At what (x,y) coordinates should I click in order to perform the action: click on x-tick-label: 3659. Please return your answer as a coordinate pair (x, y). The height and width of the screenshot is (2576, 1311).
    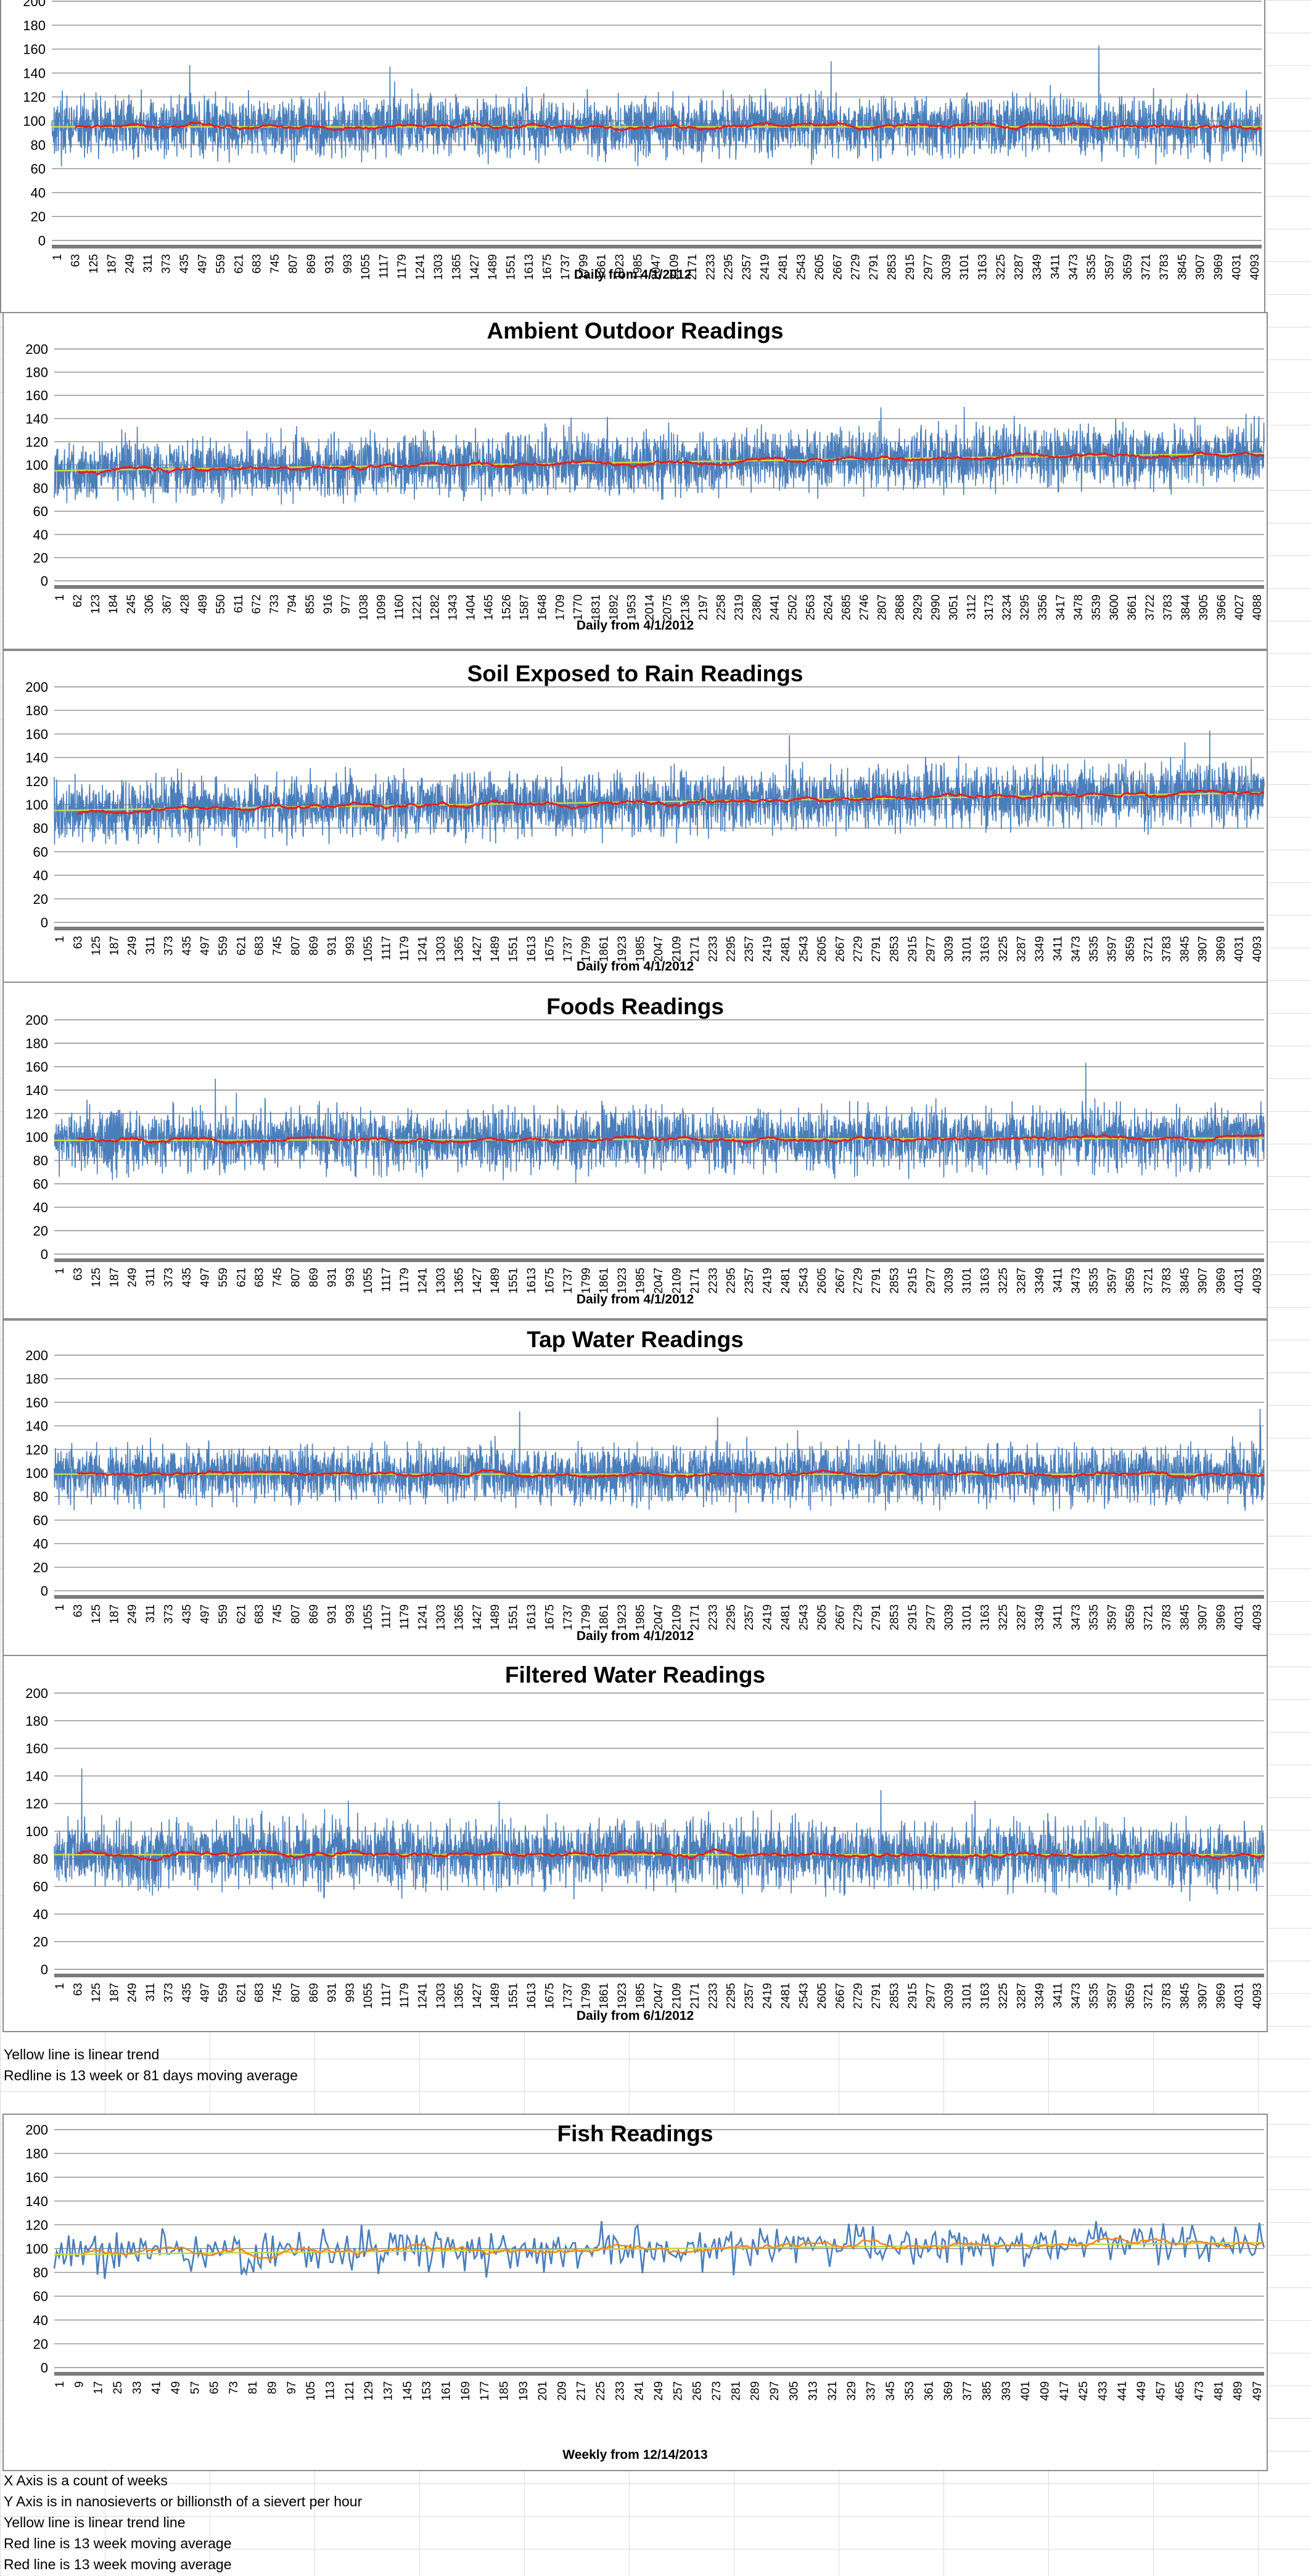
    Looking at the image, I should click on (1129, 267).